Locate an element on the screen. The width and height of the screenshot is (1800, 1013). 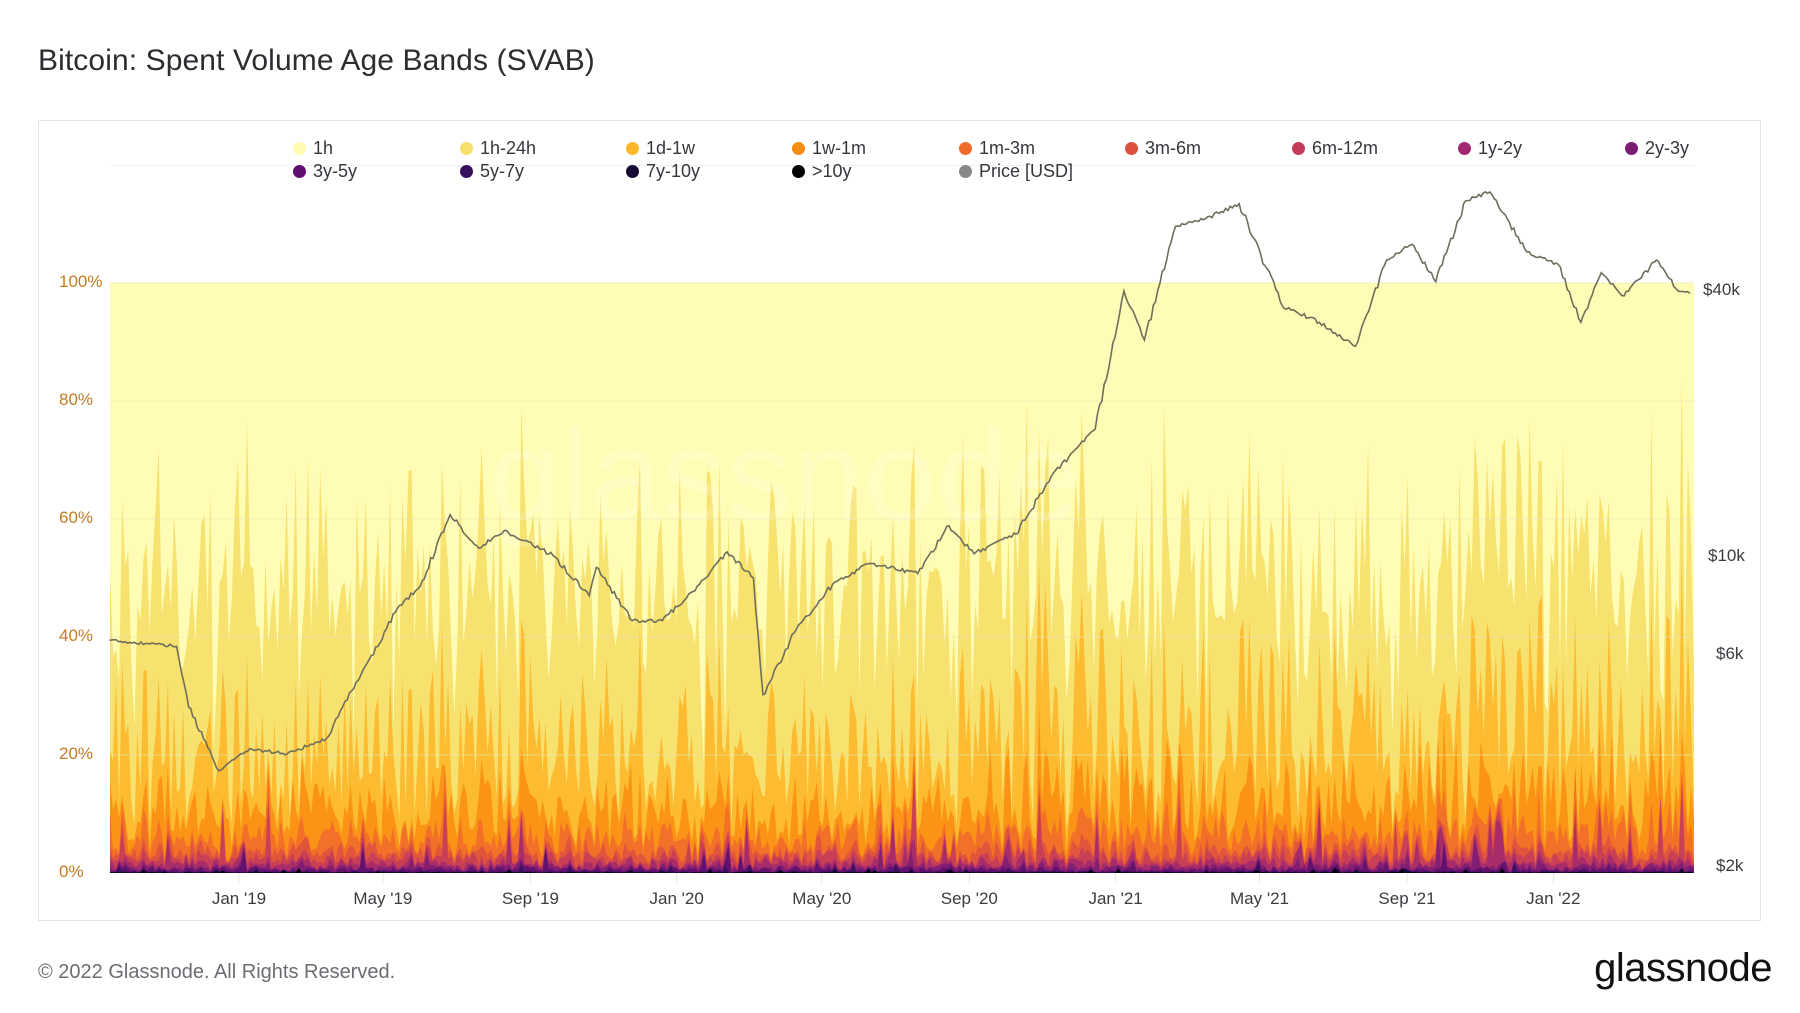
area-band->10y is located at coordinates (902, 870).